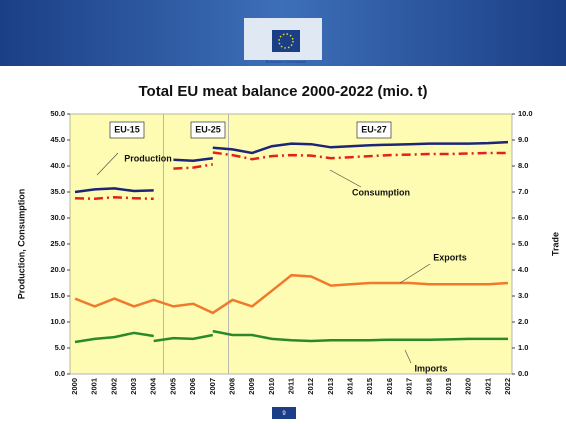  What do you see at coordinates (57, 165) in the screenshot?
I see `y-tick-label: 40.0` at bounding box center [57, 165].